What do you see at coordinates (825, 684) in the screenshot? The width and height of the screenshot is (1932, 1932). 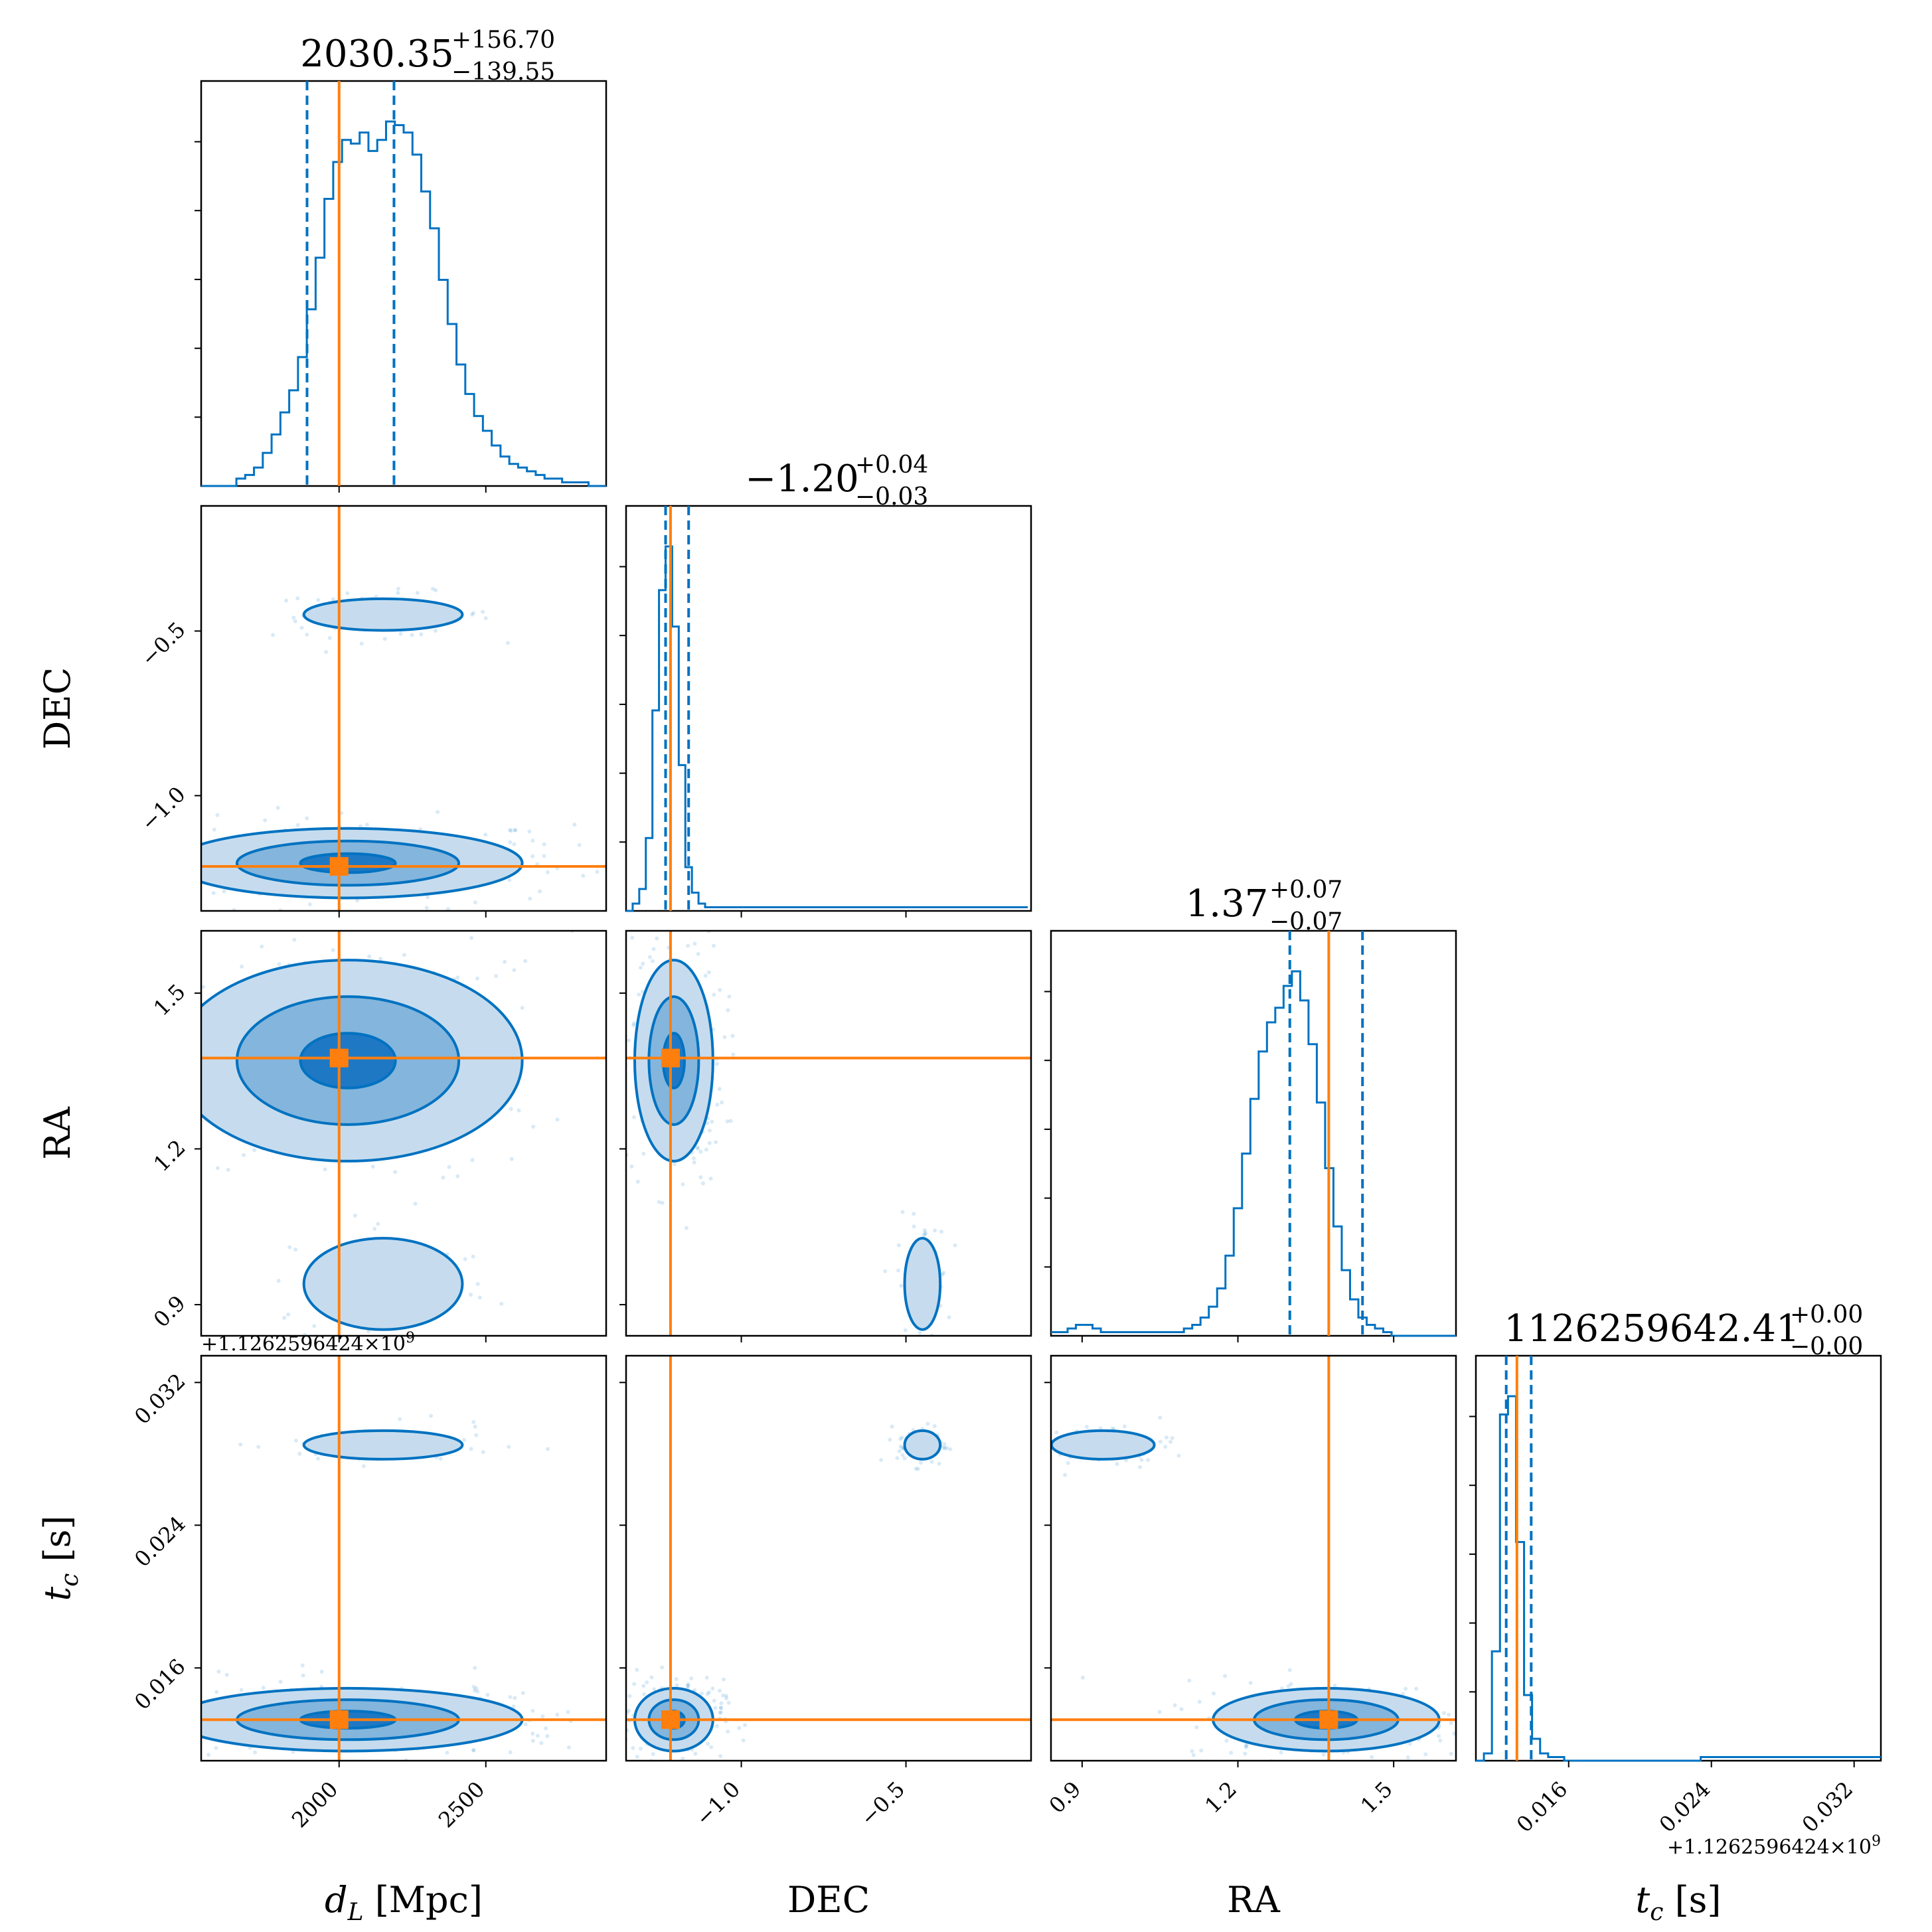 I see `diag-panel-DEC: −1.20+0.04 −0.03` at bounding box center [825, 684].